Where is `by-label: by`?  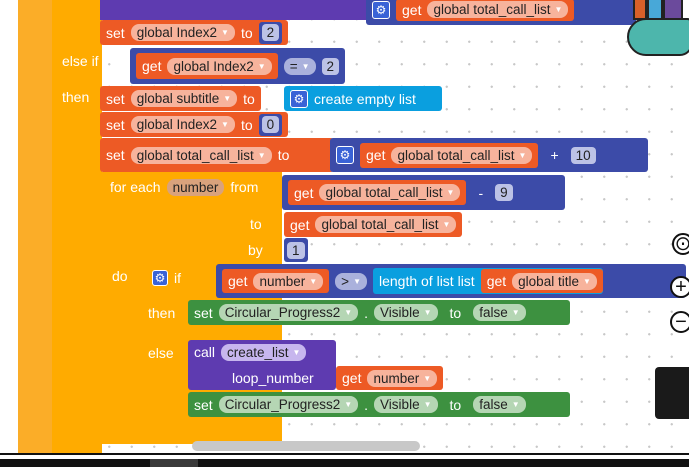 by-label: by is located at coordinates (255, 250).